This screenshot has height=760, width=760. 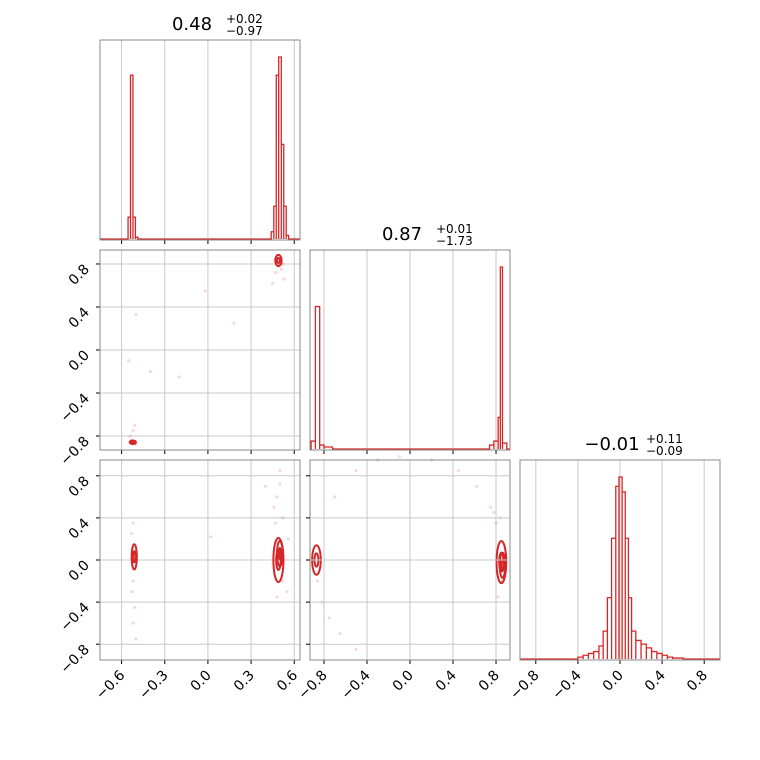 What do you see at coordinates (524, 685) in the screenshot?
I see `hist-p3-xtick-label: −0.8` at bounding box center [524, 685].